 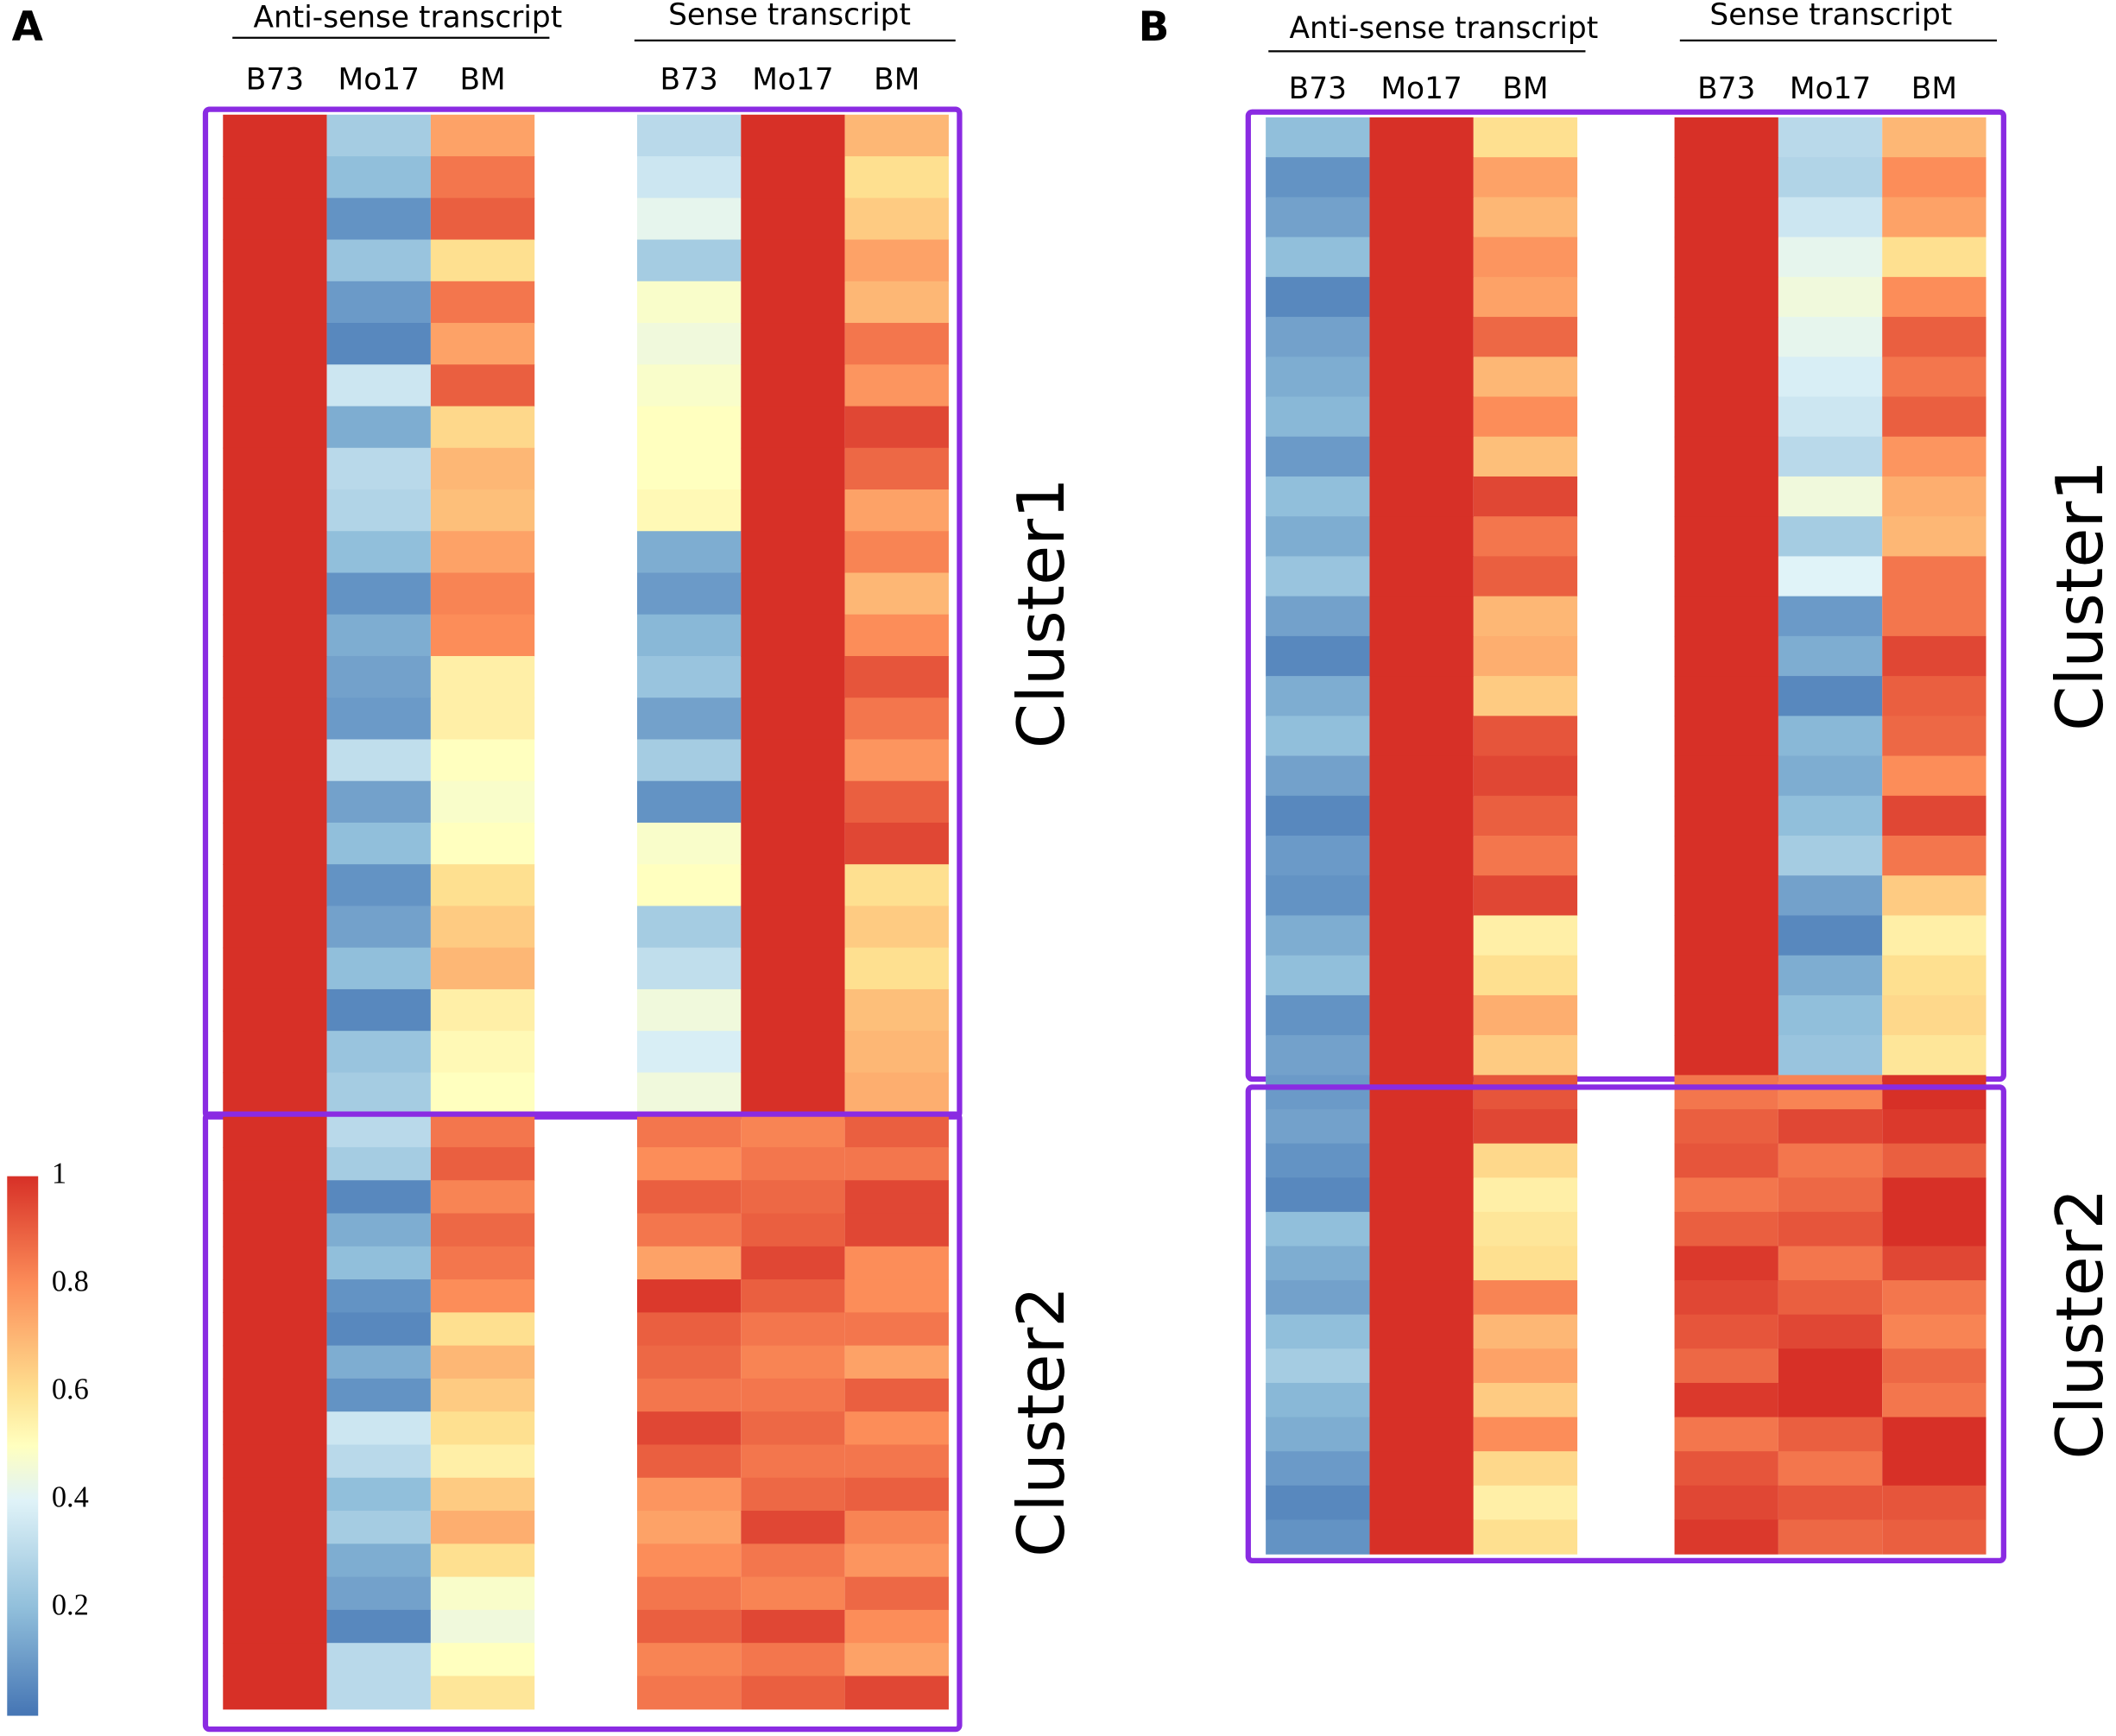 I want to click on cluster-label: Cluster2, so click(x=2079, y=1324).